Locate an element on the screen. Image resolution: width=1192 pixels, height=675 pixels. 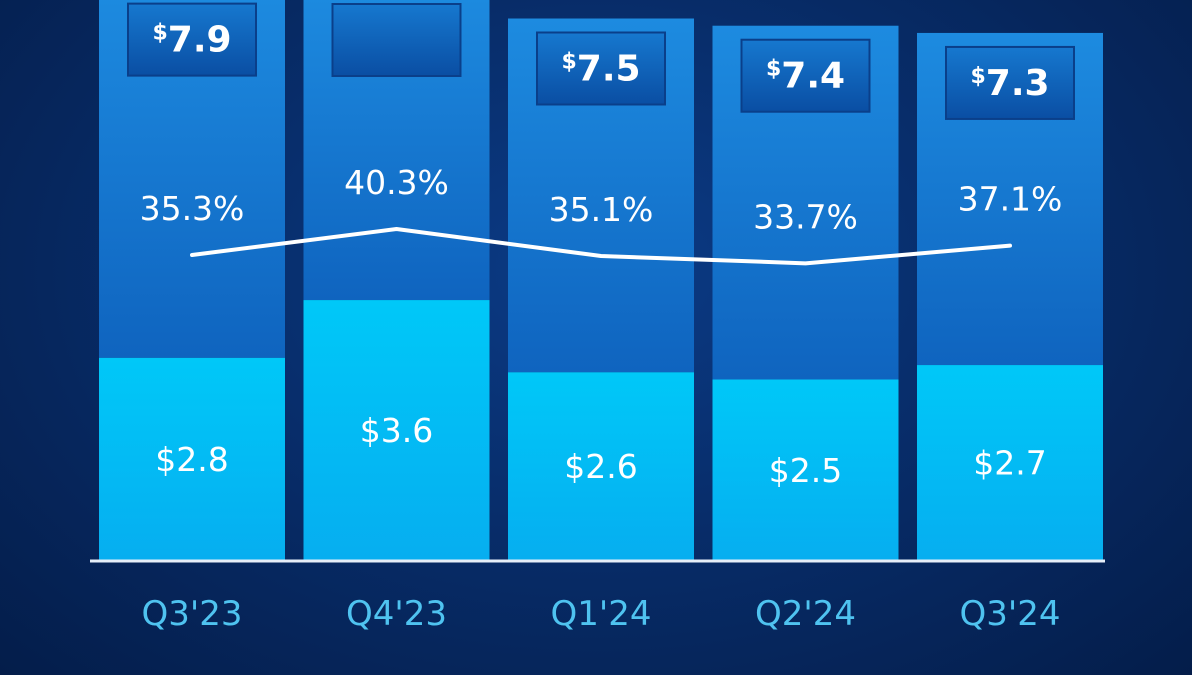
bottom-value-label: $2.7 is located at coordinates (1009, 463).